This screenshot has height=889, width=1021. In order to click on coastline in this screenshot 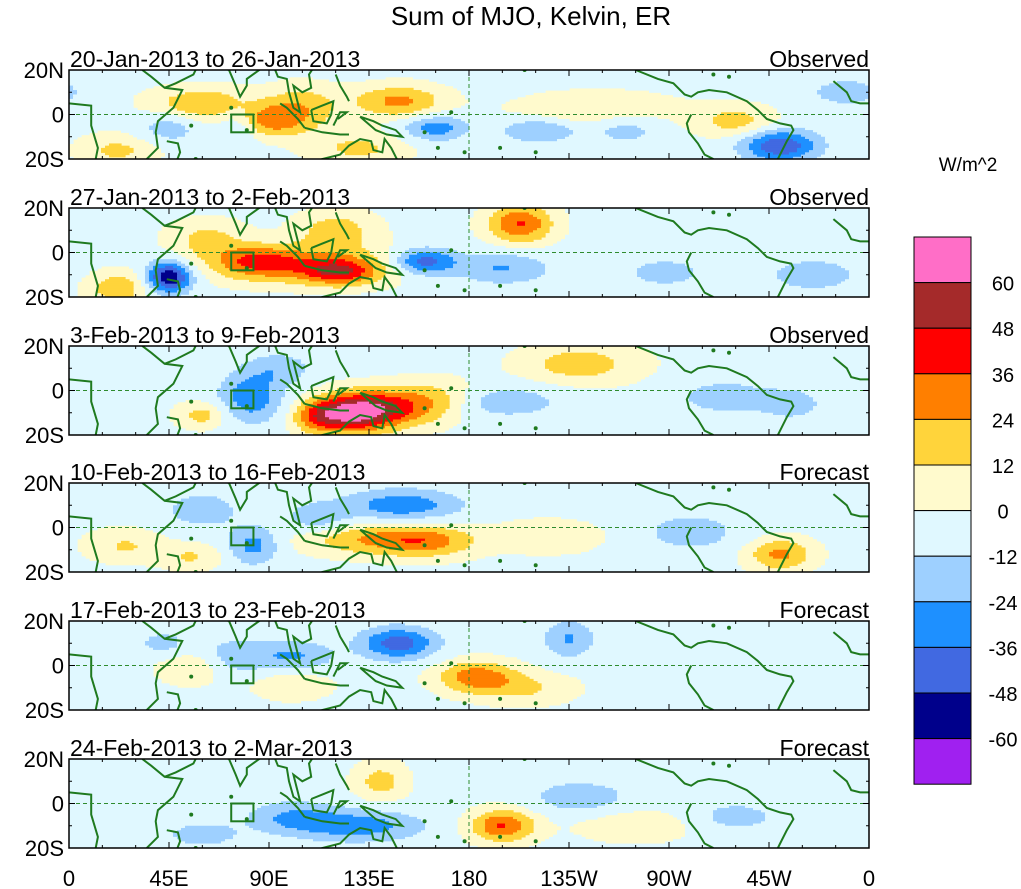, I will do `click(84, 406)`.